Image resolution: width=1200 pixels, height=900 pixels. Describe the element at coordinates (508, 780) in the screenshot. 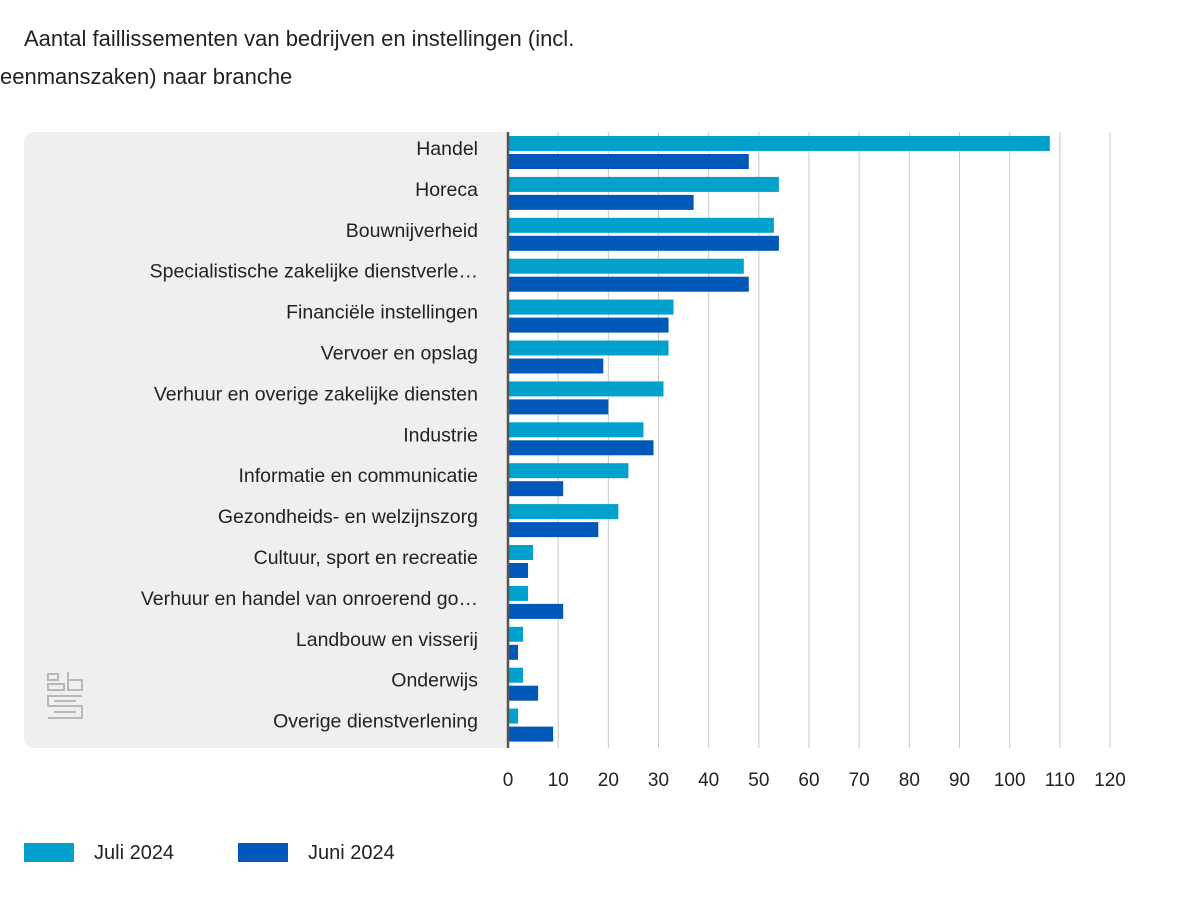

I see `x-tick-label: 0` at that location.